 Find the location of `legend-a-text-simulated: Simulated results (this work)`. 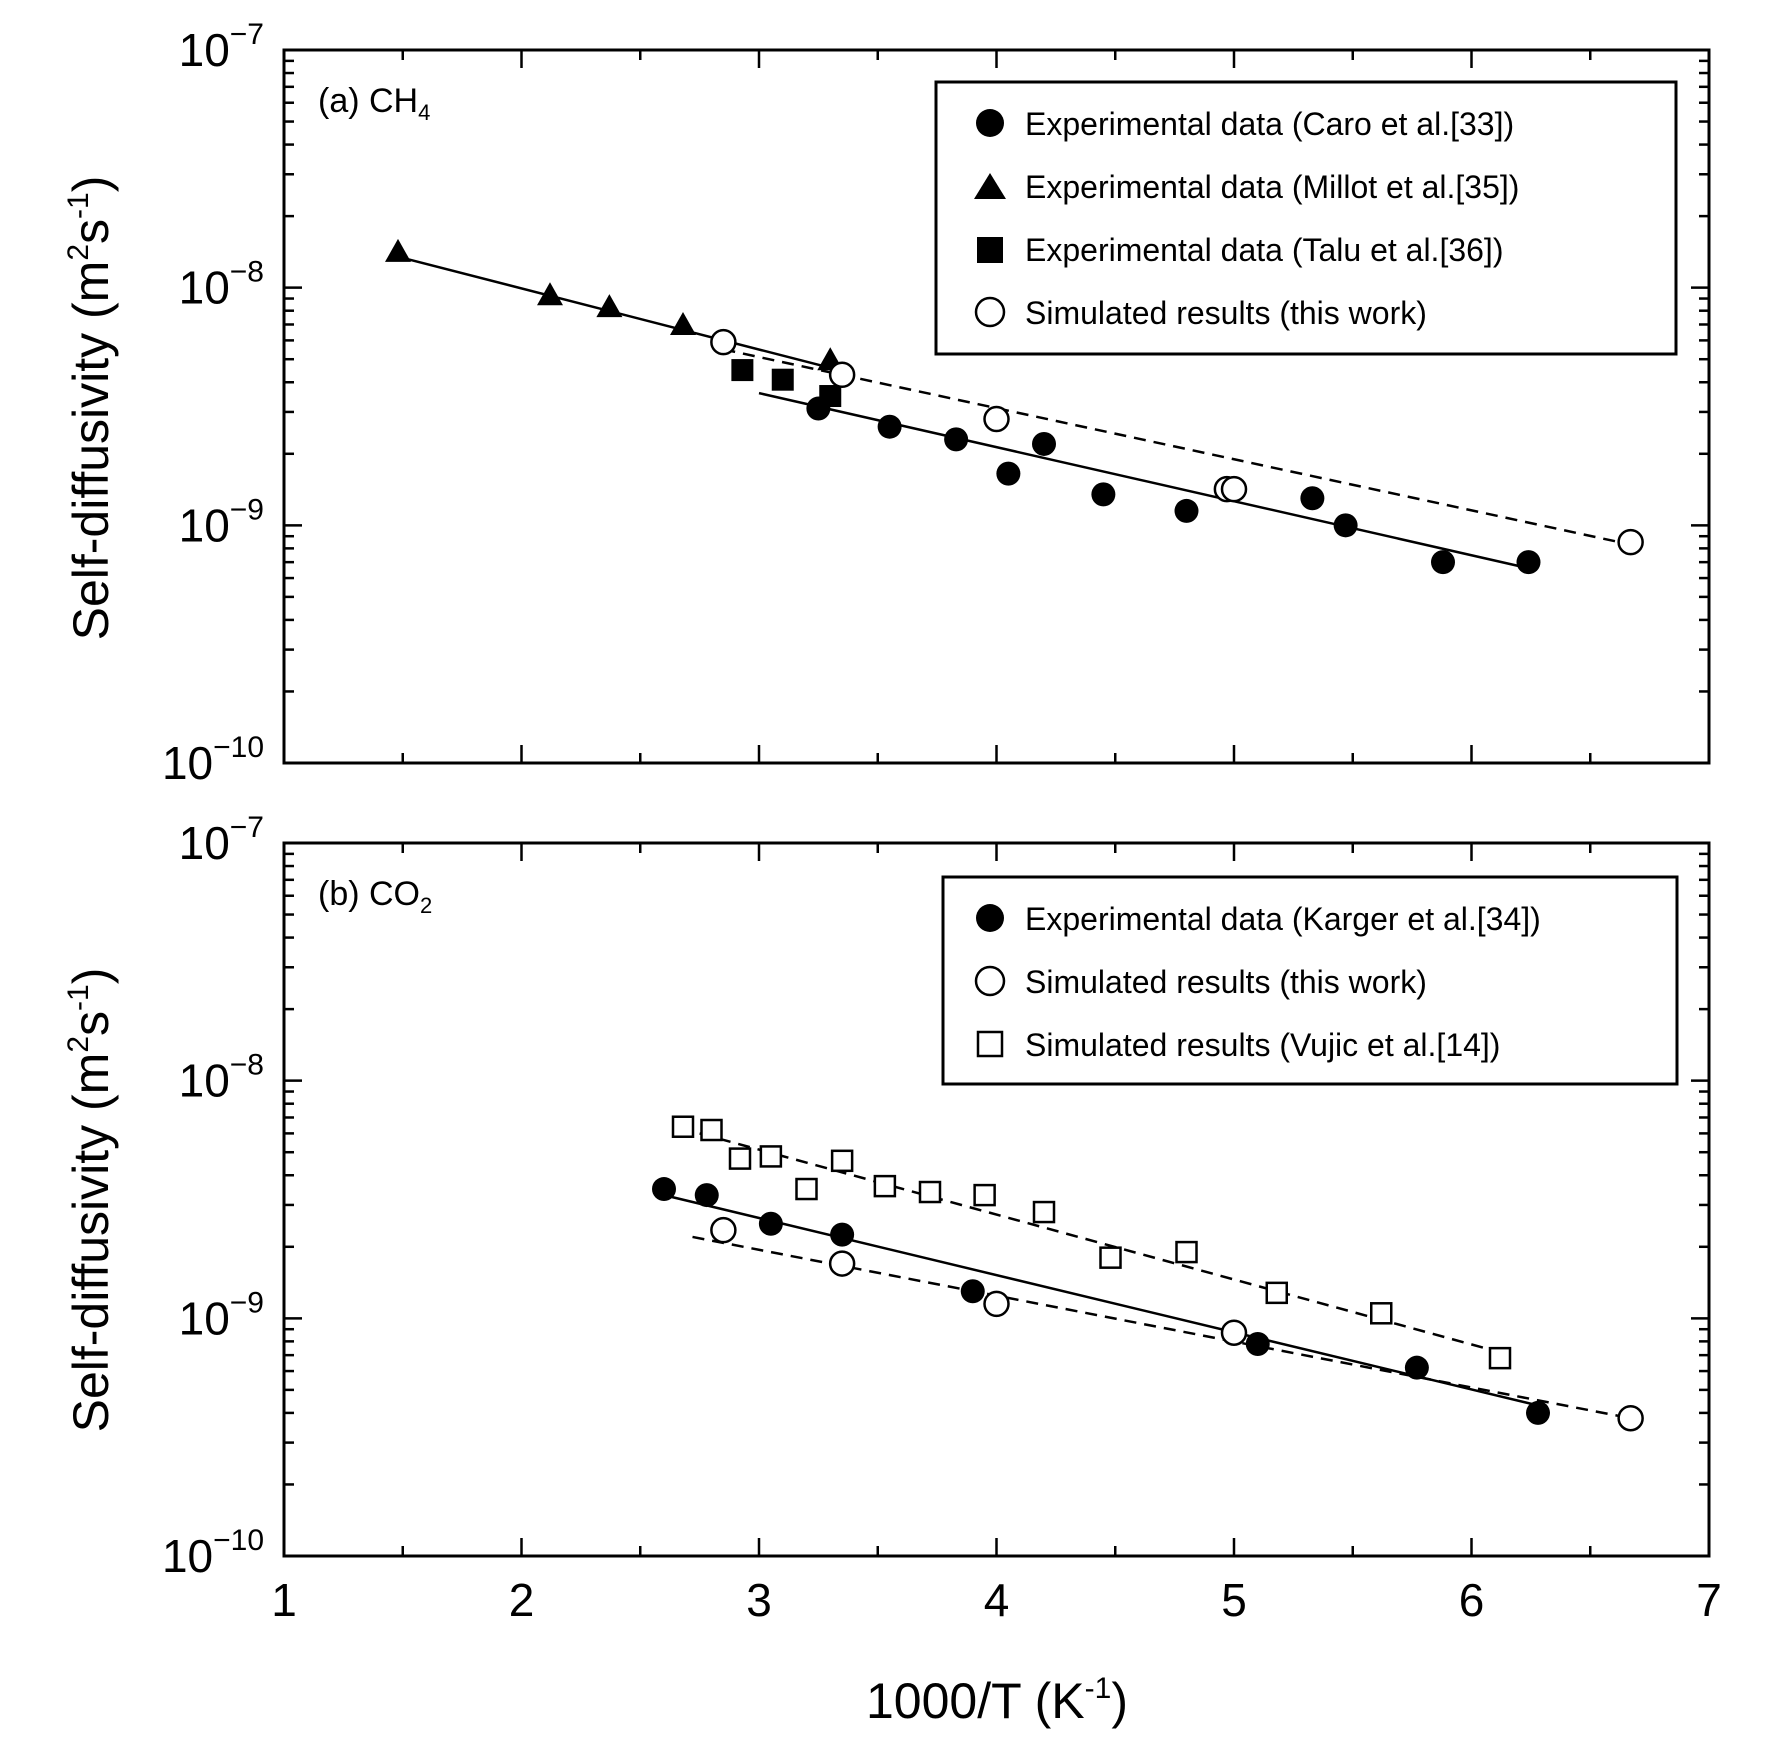

legend-a-text-simulated: Simulated results (this work) is located at coordinates (1226, 313).